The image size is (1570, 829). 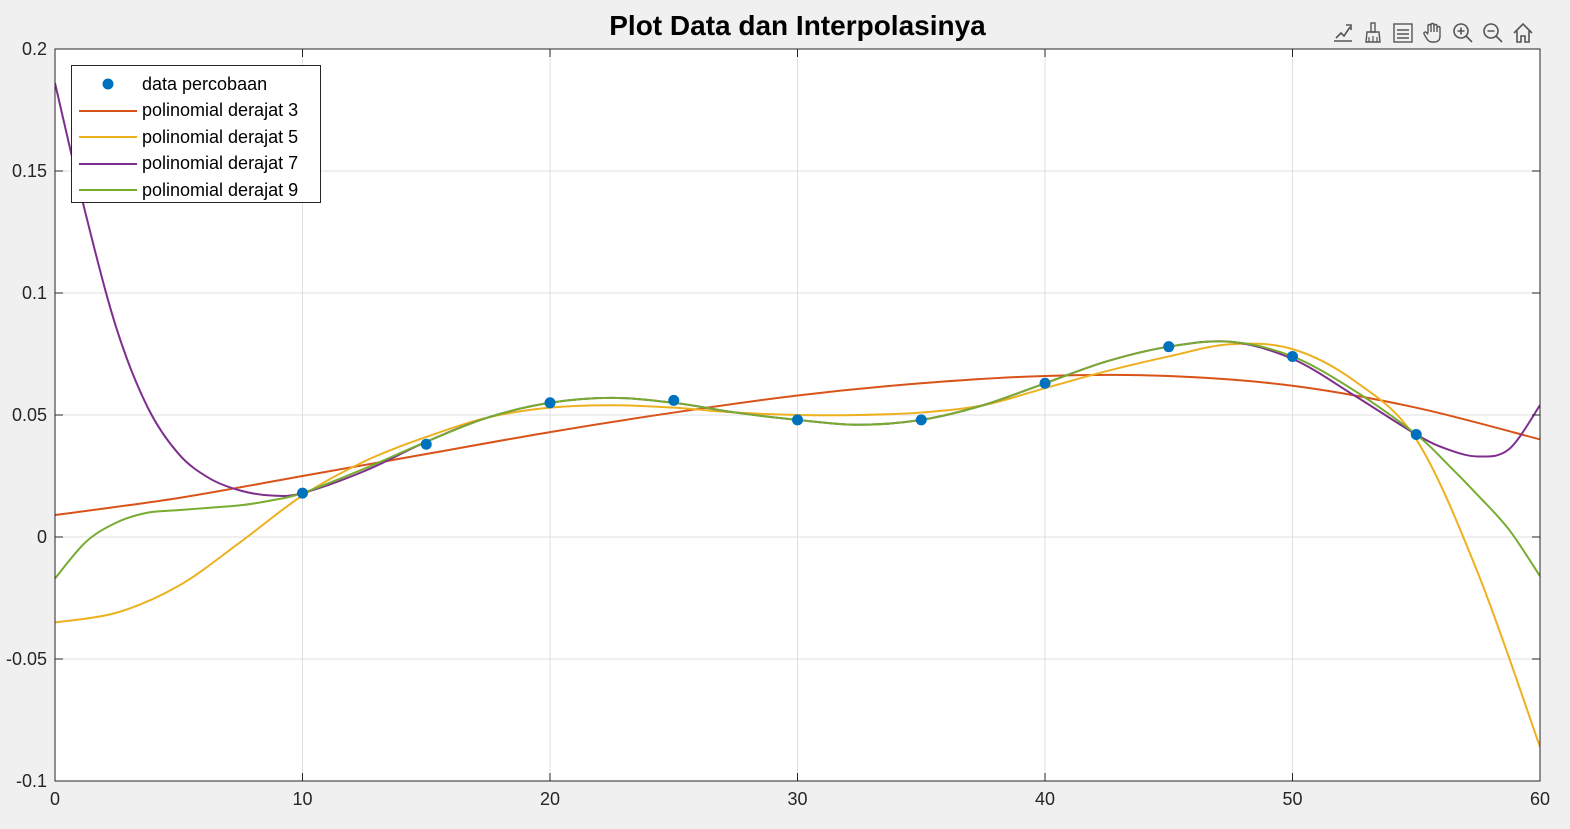 I want to click on data-tips-button, so click(x=1343, y=33).